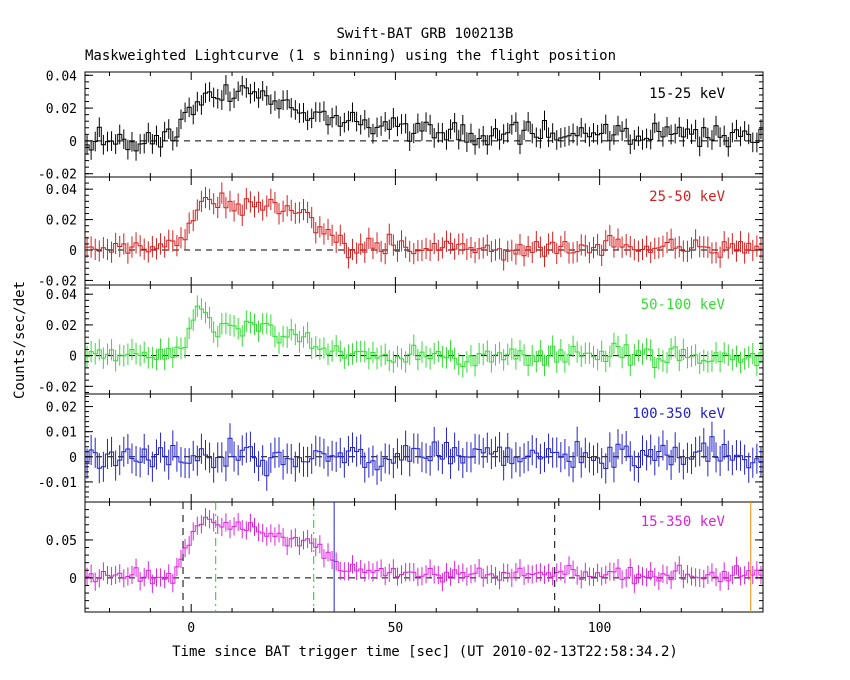 This screenshot has width=850, height=680. Describe the element at coordinates (687, 94) in the screenshot. I see `band-label: 15-25 keV` at that location.